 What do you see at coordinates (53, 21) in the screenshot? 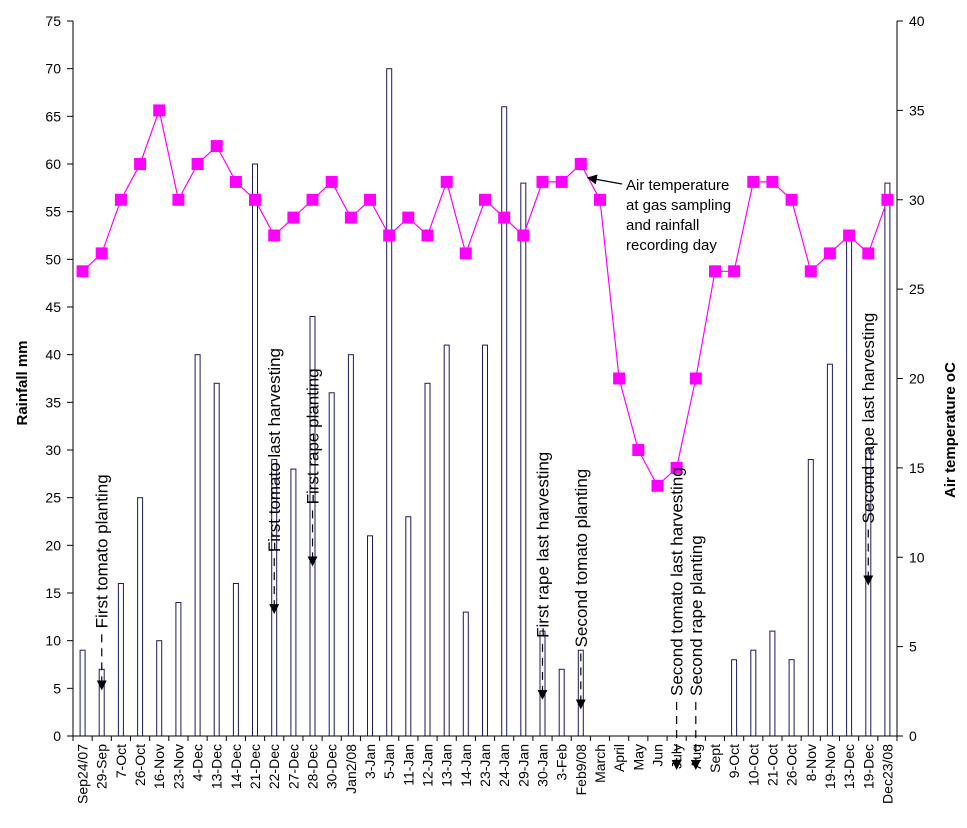
I see `left-tick-label: 75` at bounding box center [53, 21].